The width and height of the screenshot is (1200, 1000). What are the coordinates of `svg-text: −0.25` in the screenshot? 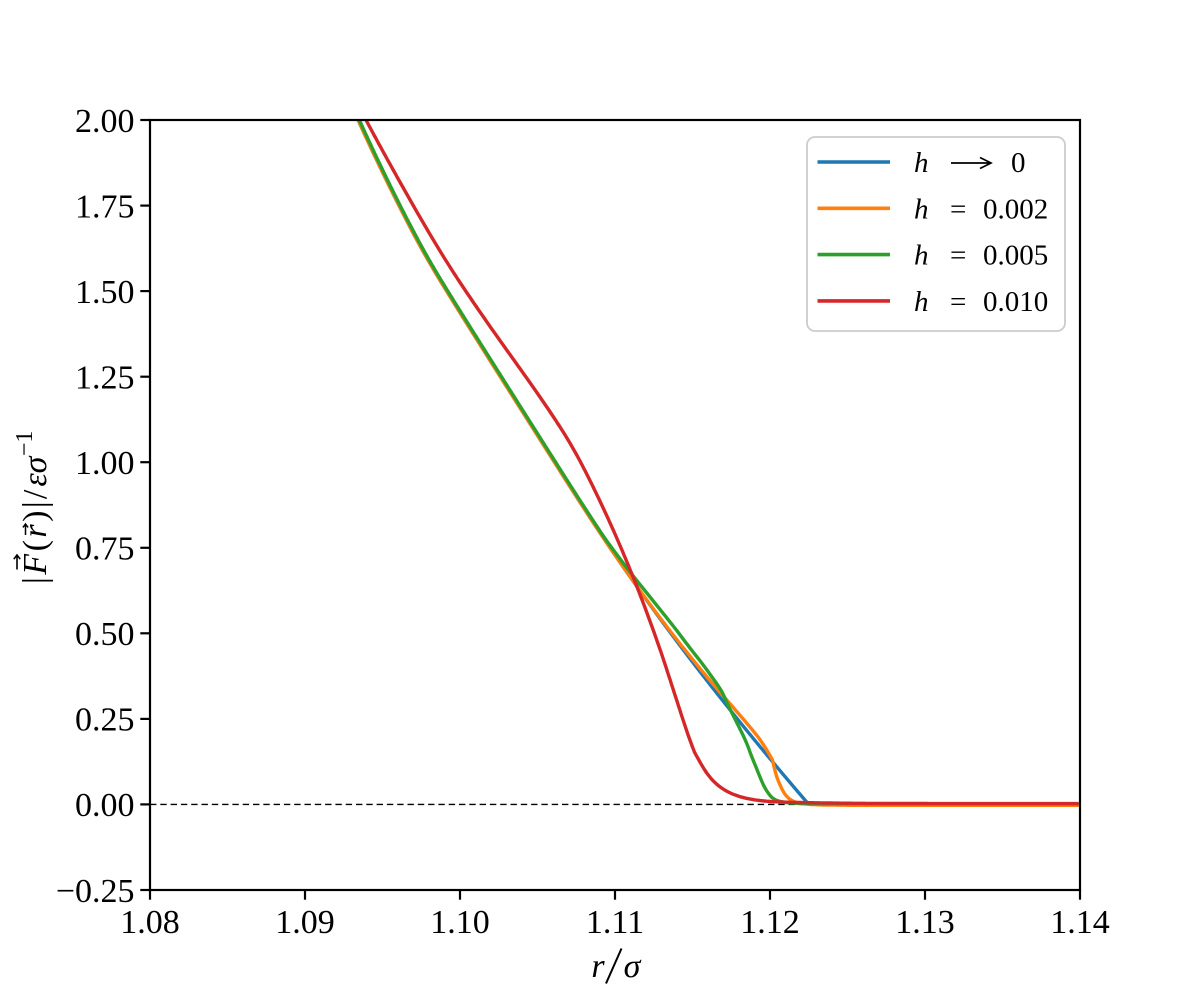 It's located at (95, 891).